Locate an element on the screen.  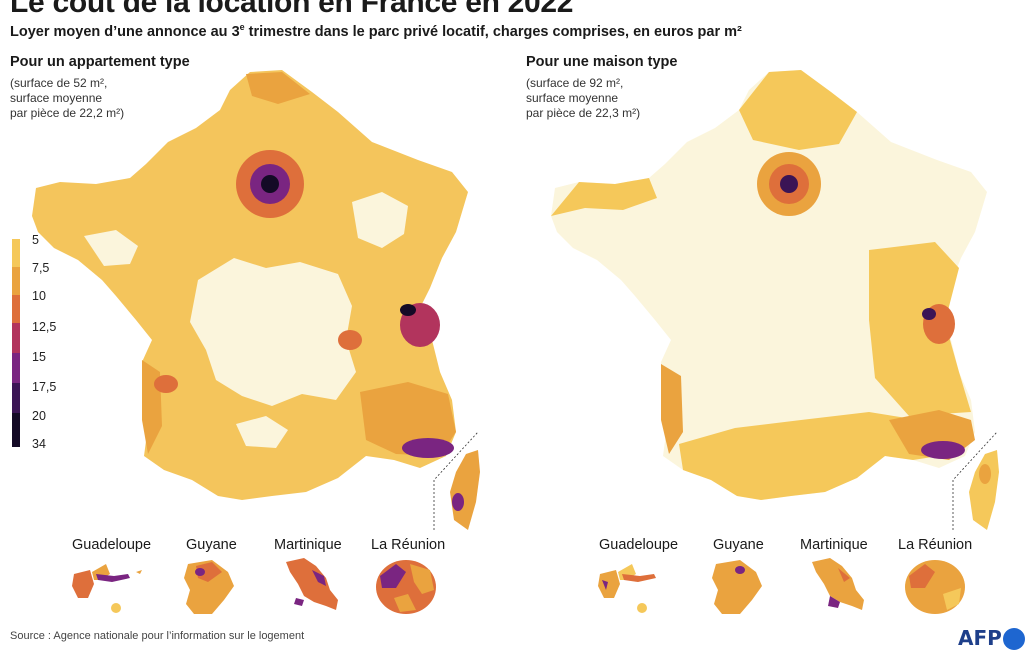
right-guadeloupe-label: Guadeloupe is located at coordinates (639, 545).